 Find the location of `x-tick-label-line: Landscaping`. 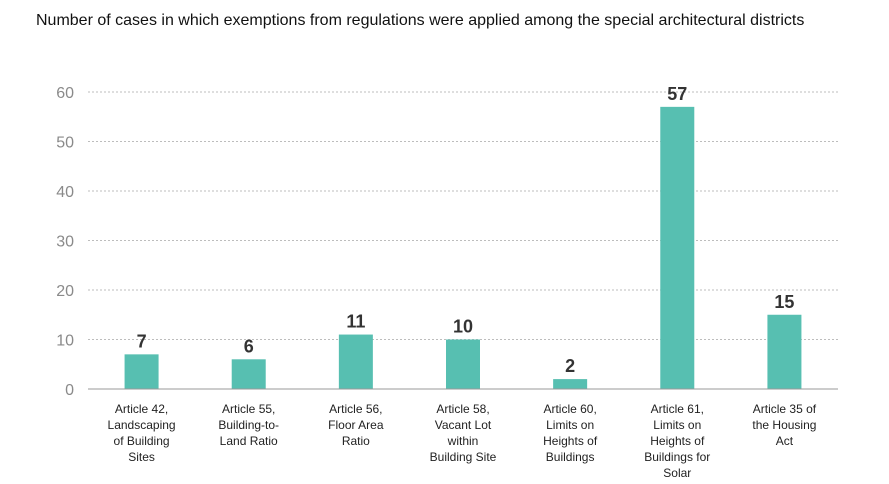

x-tick-label-line: Landscaping is located at coordinates (141, 425).